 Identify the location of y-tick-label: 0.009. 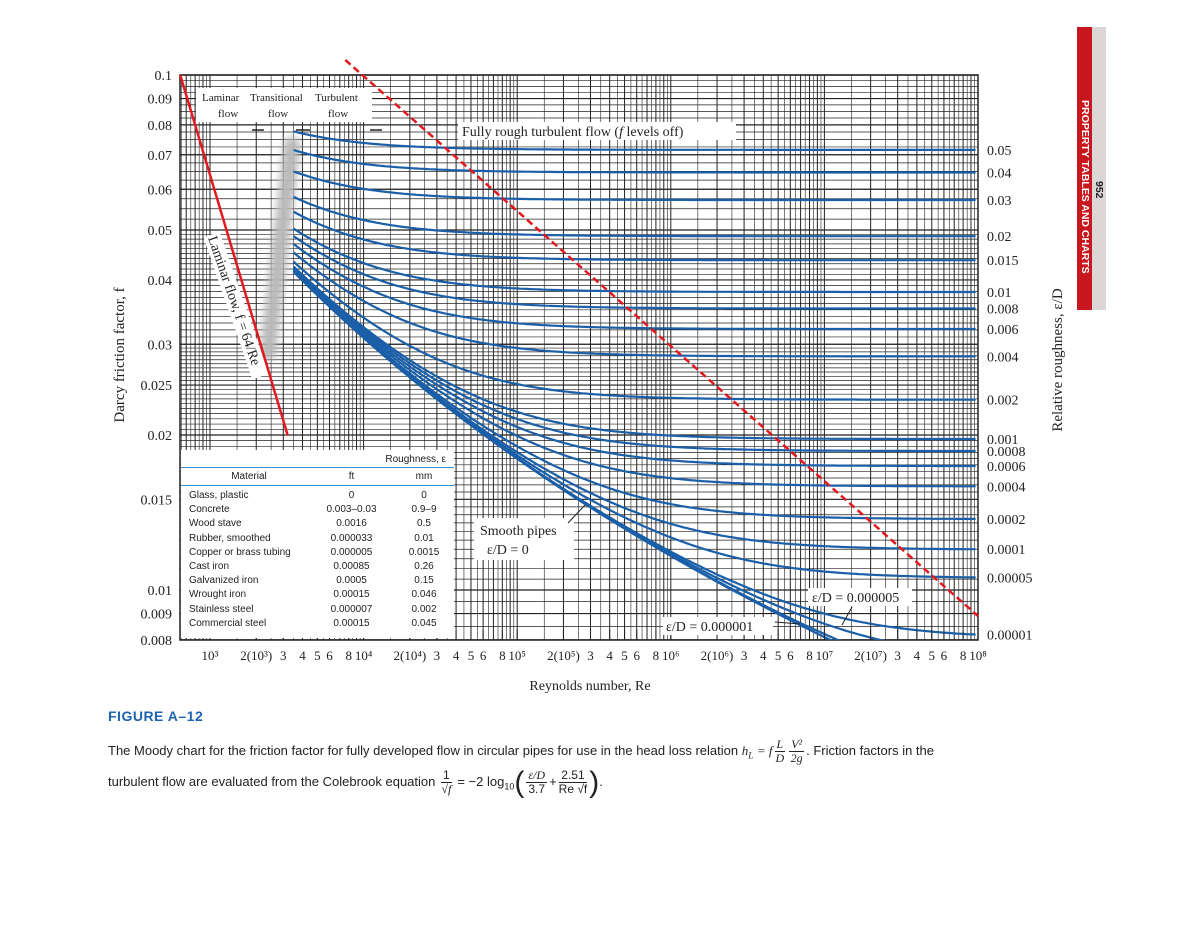
(157, 615).